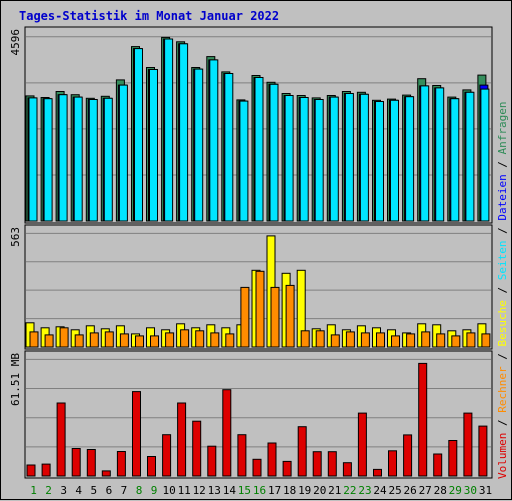 Image resolution: width=512 pixels, height=501 pixels. What do you see at coordinates (319, 490) in the screenshot?
I see `day-label-20: 20` at bounding box center [319, 490].